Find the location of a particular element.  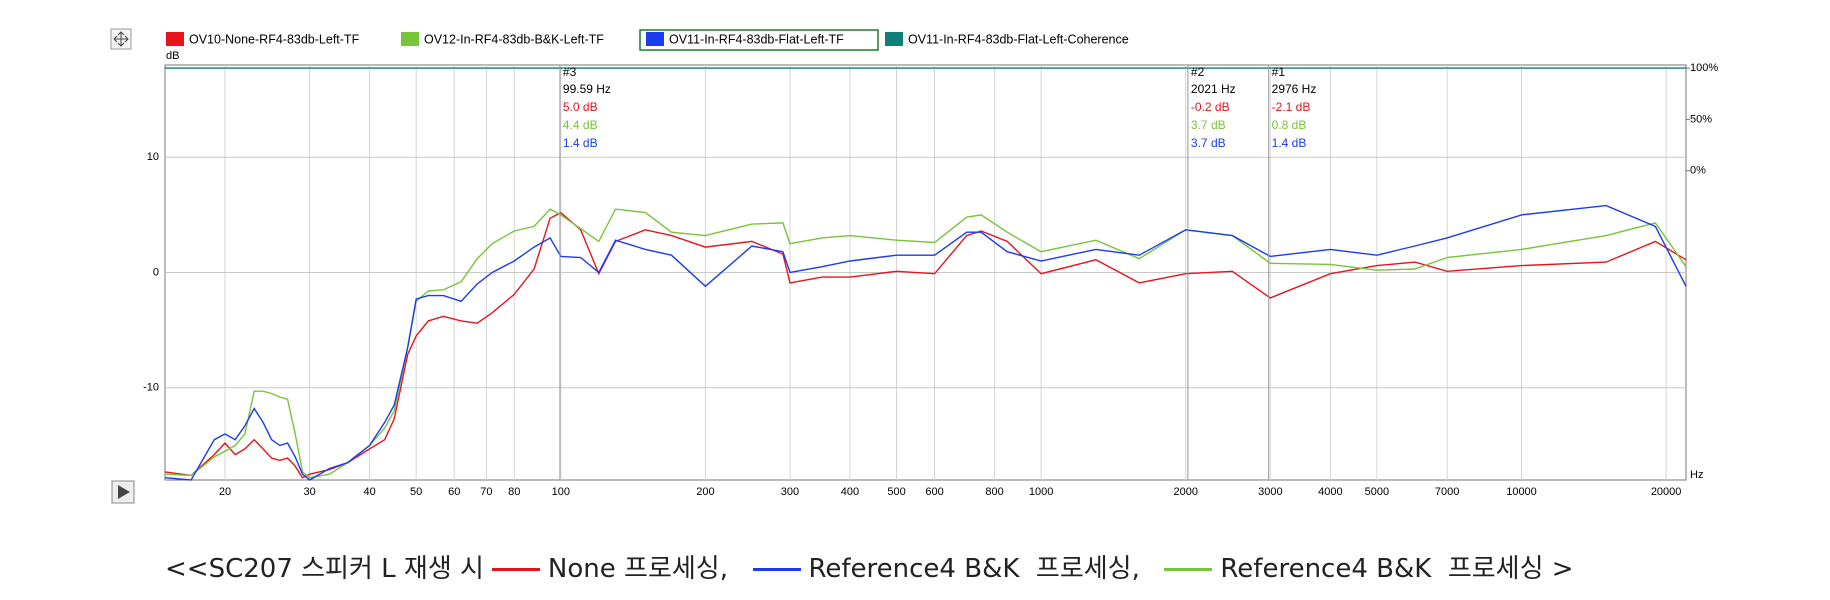

x-tick-label: 800 is located at coordinates (994, 492).